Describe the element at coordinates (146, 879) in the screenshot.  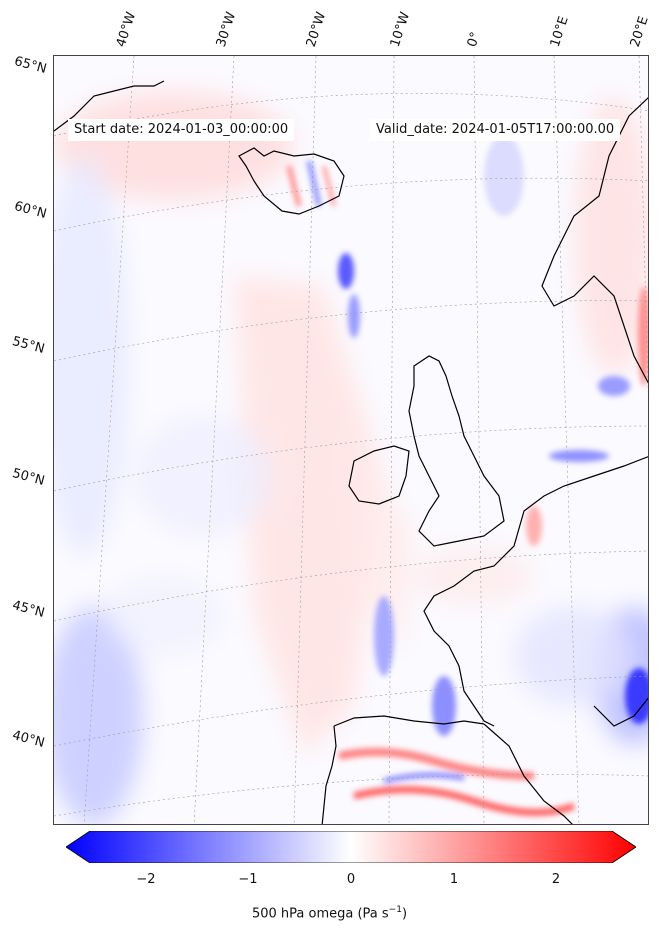
I see `colorbar-tick-m2: −2` at that location.